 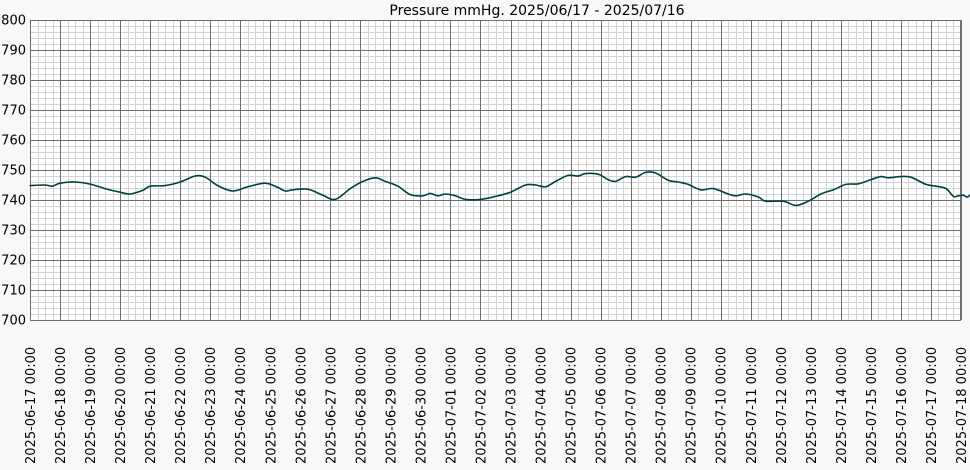 I want to click on x-tick-label: 2025-07-11 00:00, so click(x=752, y=405).